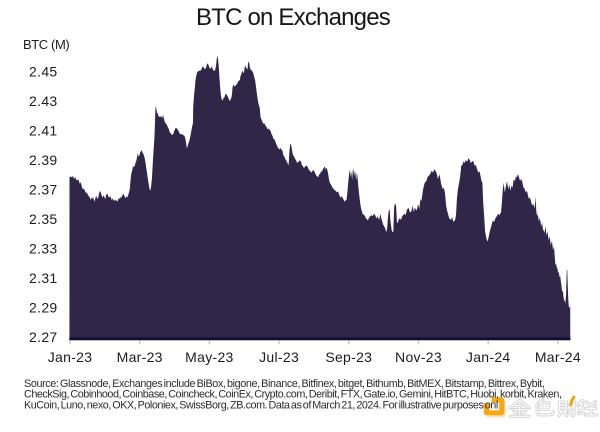 The height and width of the screenshot is (432, 600). I want to click on svg-text: 2.41, so click(43, 131).